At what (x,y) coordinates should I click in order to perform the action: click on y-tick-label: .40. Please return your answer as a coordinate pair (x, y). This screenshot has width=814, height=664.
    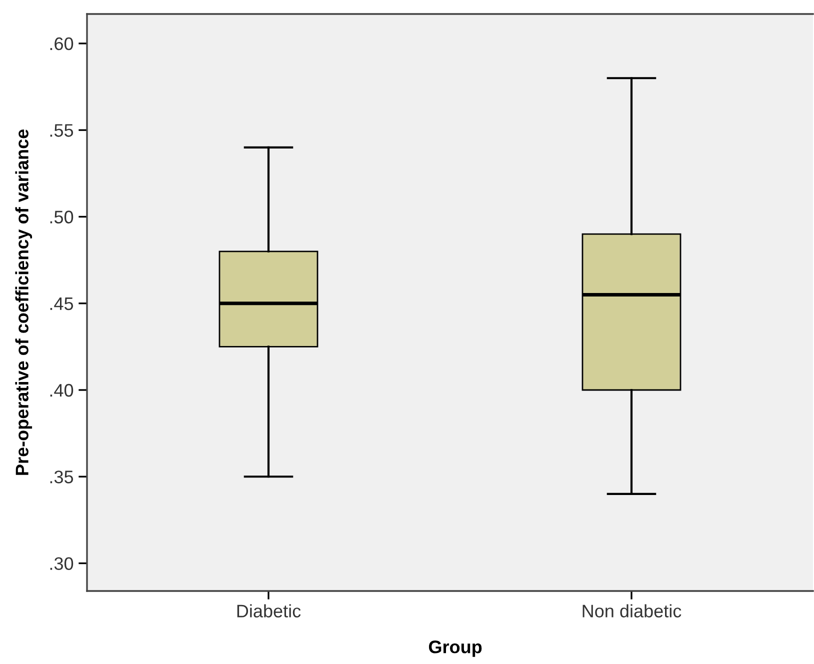
    Looking at the image, I should click on (62, 390).